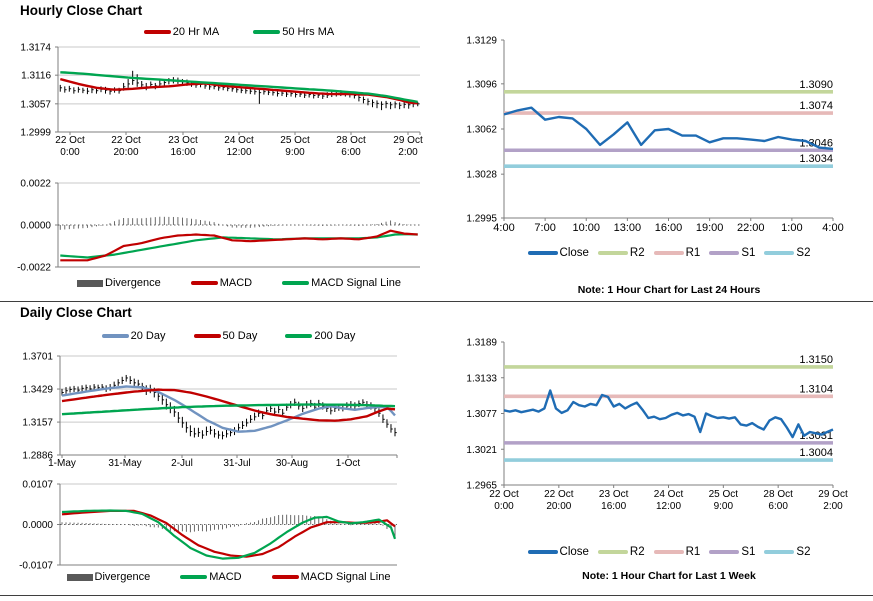 This screenshot has height=601, width=873. What do you see at coordinates (37, 456) in the screenshot?
I see `y-tick-label: 1.2886` at bounding box center [37, 456].